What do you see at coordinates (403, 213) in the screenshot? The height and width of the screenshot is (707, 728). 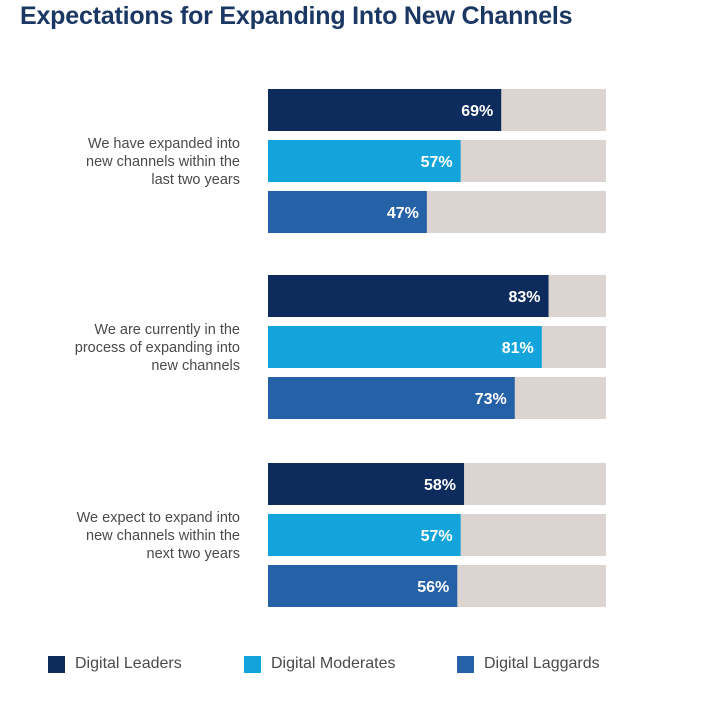 I see `bar-value-label: 47%` at bounding box center [403, 213].